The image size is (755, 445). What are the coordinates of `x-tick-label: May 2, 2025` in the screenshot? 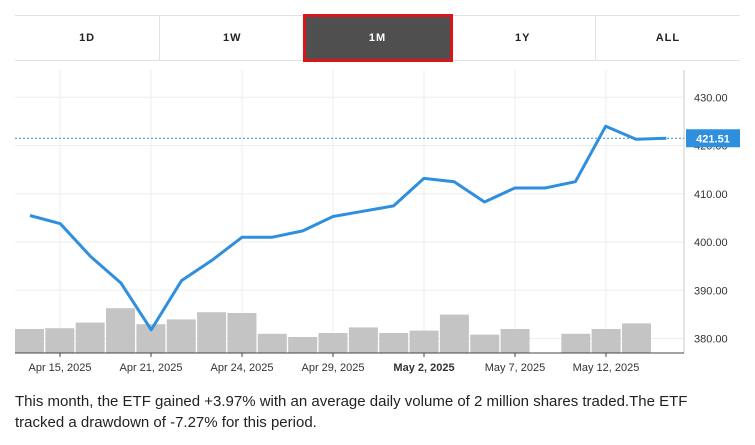 It's located at (423, 368).